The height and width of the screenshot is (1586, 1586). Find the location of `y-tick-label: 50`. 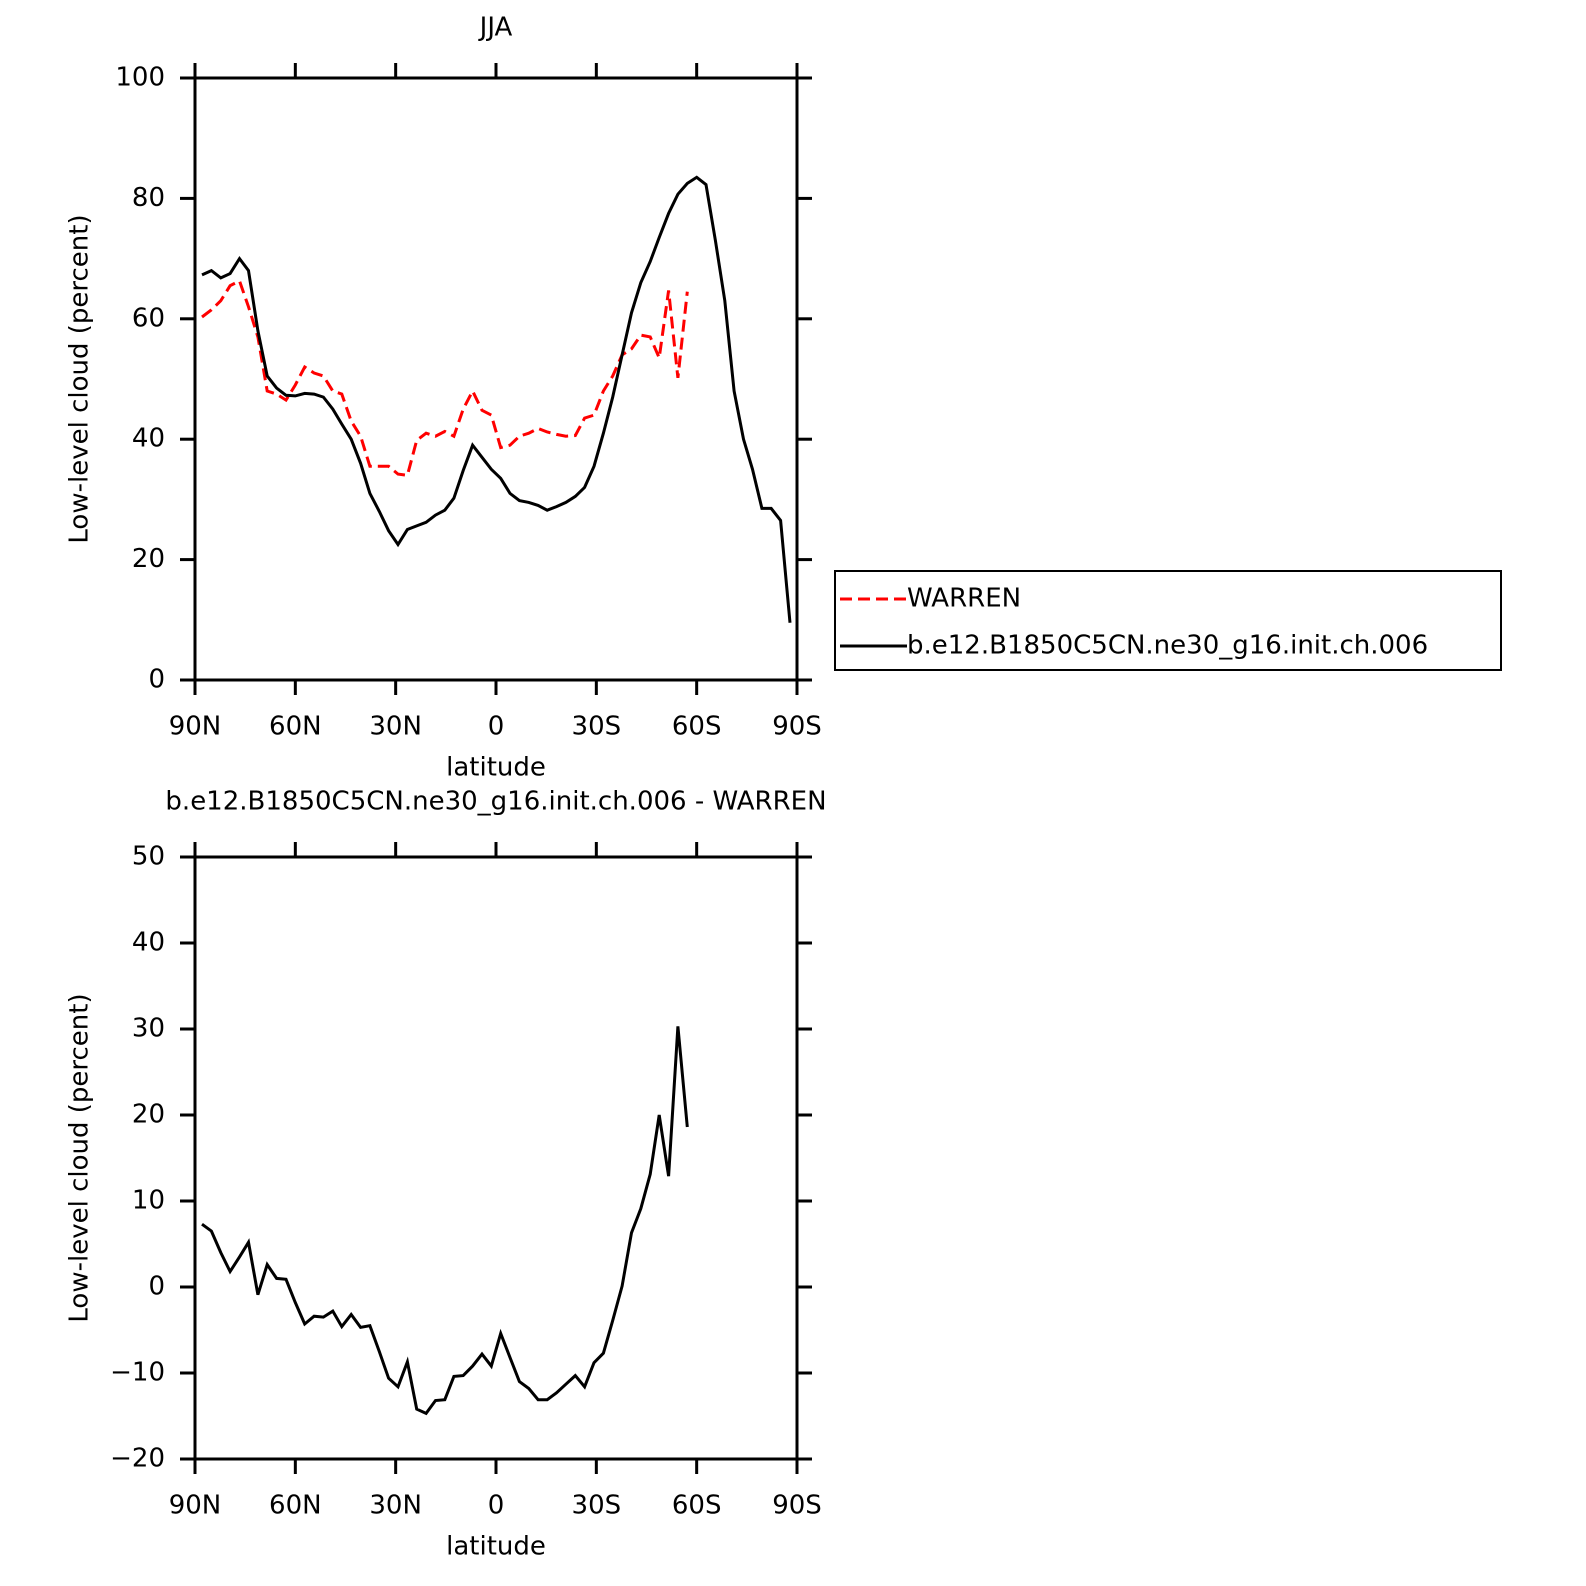

y-tick-label: 50 is located at coordinates (148, 857).